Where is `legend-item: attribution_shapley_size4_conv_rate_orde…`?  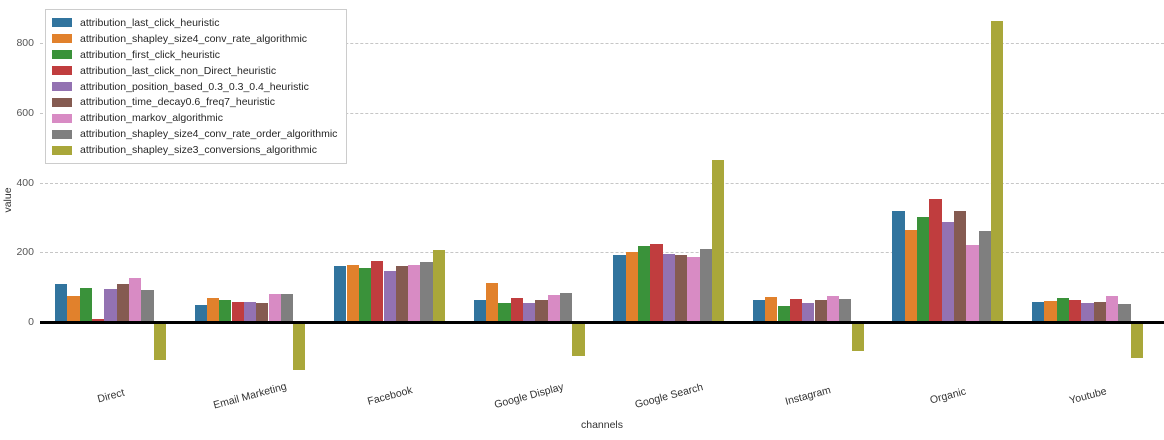 legend-item: attribution_shapley_size4_conv_rate_orde… is located at coordinates (194, 134).